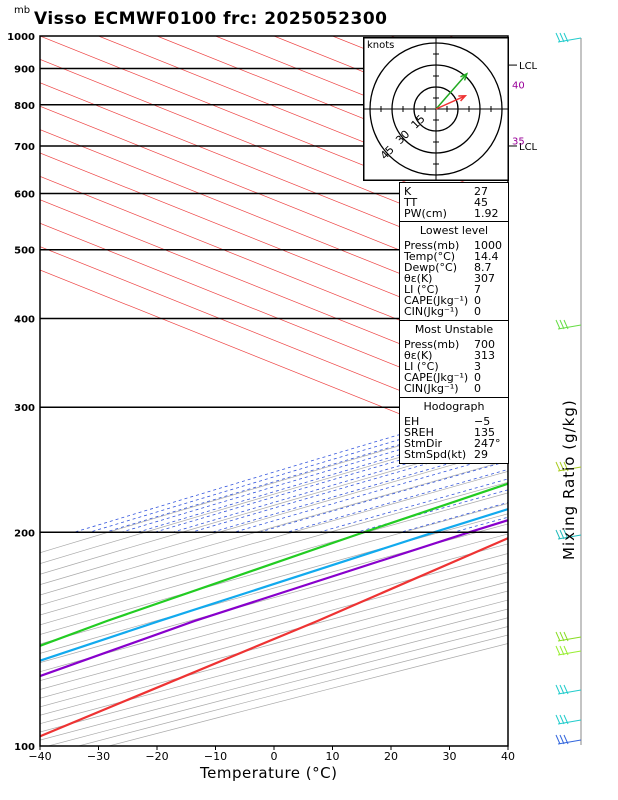  What do you see at coordinates (211, 19) in the screenshot?
I see `chart-title: Visso ECMWF0100 frc: 2025052300` at bounding box center [211, 19].